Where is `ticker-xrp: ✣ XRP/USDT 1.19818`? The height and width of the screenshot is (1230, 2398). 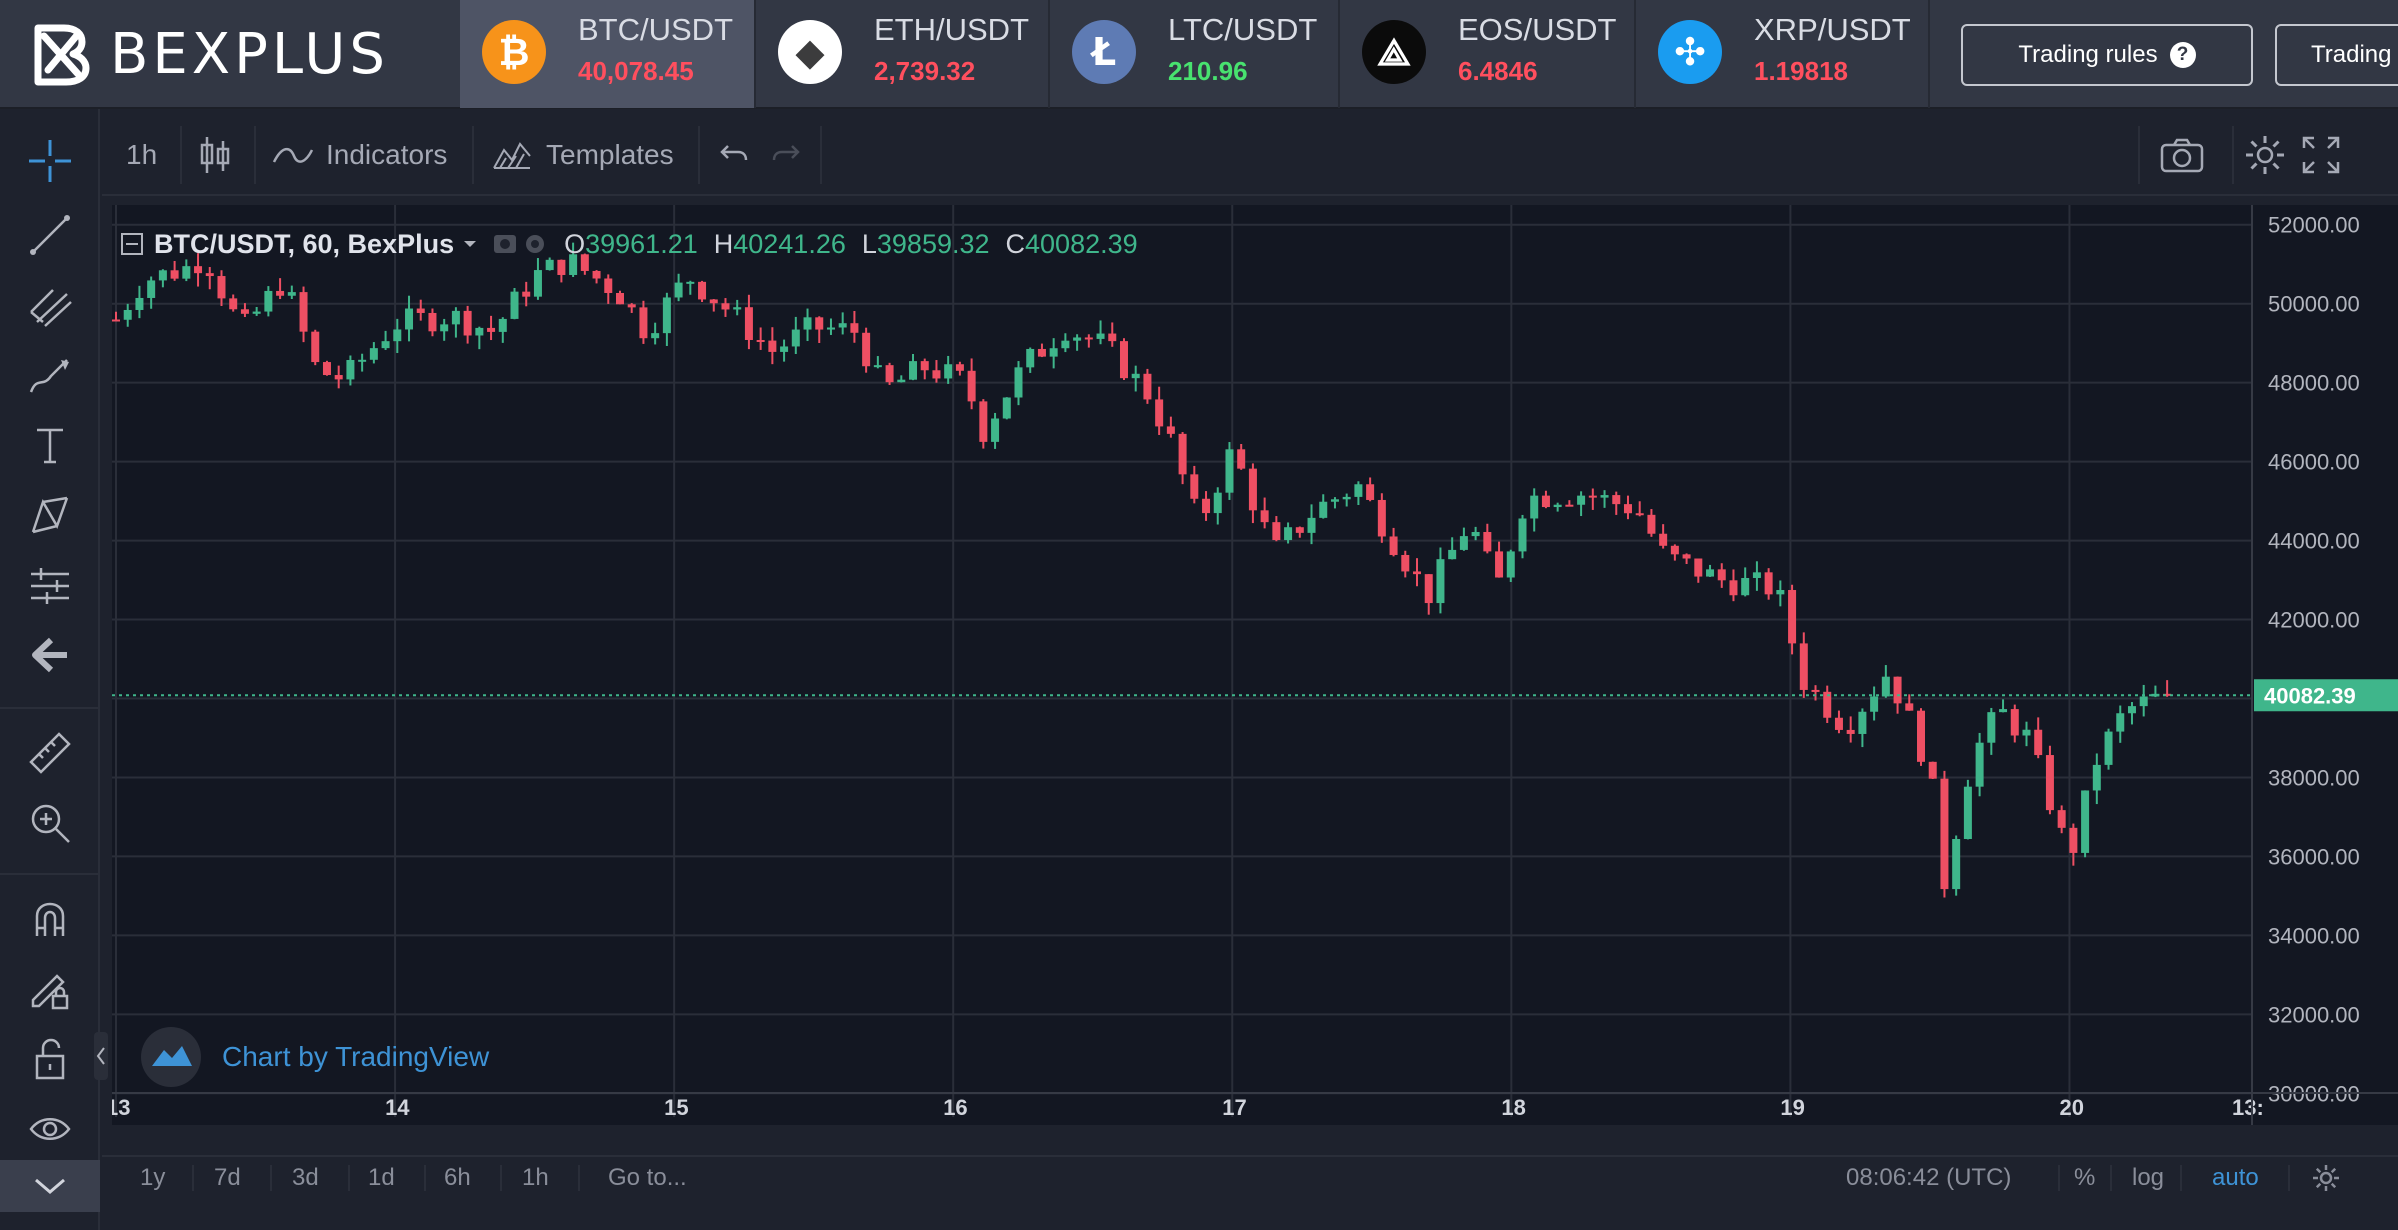 ticker-xrp: ✣ XRP/USDT 1.19818 is located at coordinates (1783, 54).